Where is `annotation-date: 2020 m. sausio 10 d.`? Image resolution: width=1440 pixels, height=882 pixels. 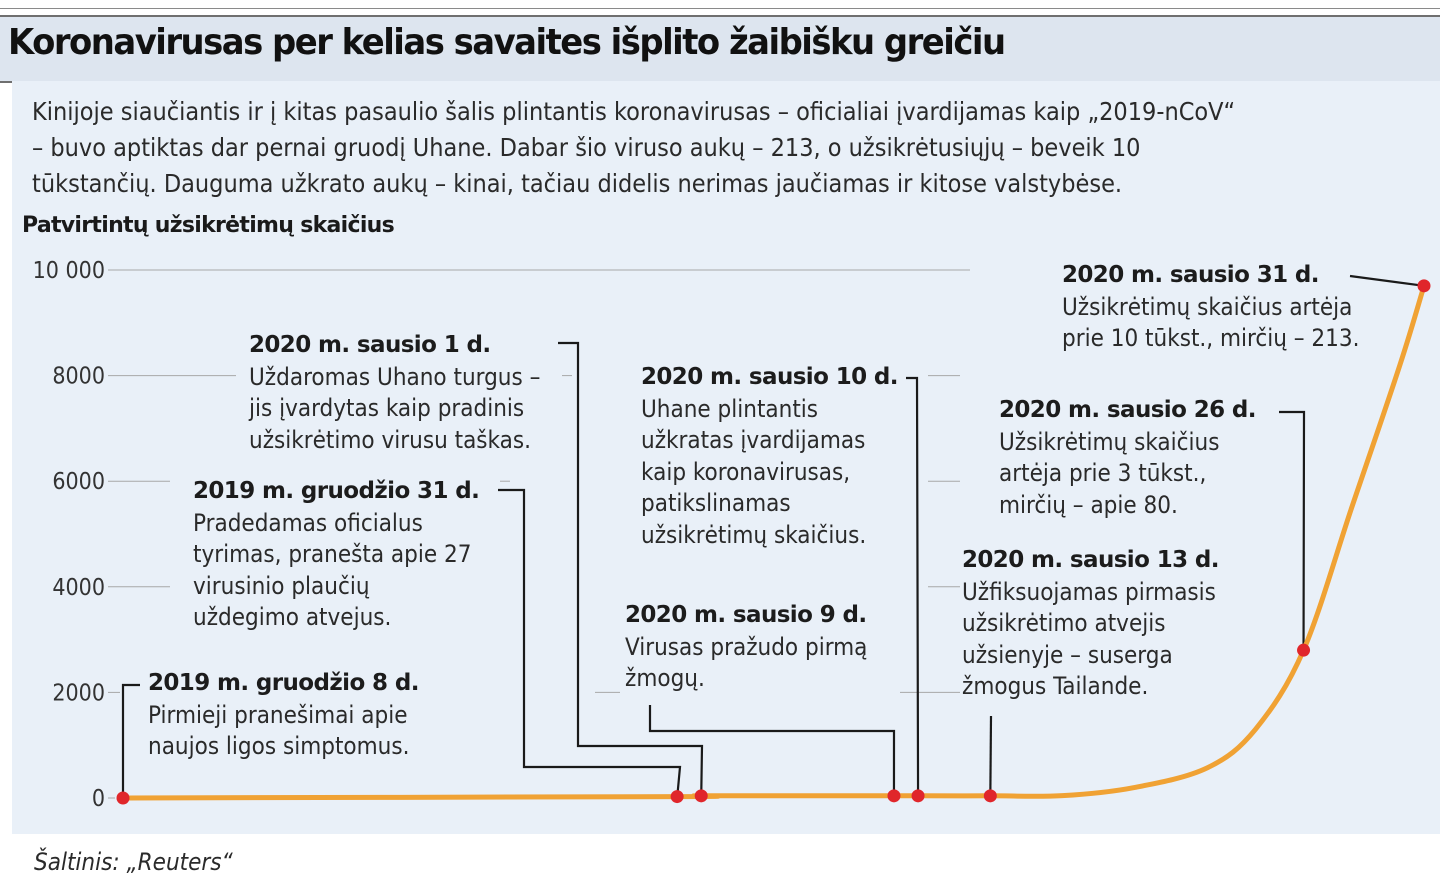
annotation-date: 2020 m. sausio 10 d. is located at coordinates (770, 377).